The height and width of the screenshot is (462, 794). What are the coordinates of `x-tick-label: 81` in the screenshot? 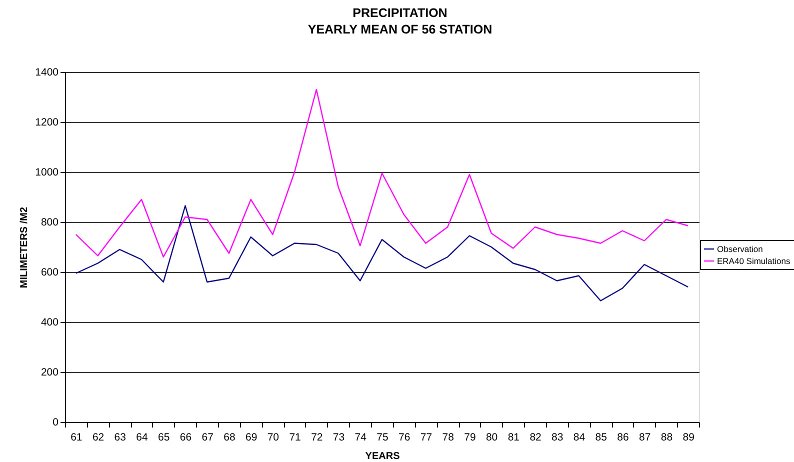 It's located at (514, 438).